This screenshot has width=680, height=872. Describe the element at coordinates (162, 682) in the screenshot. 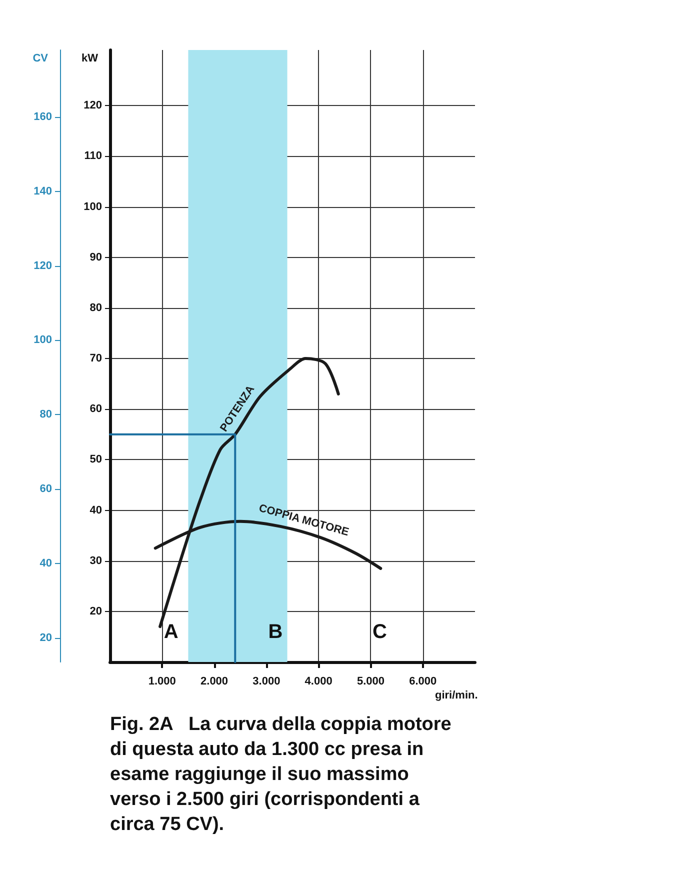

I see `x-tick-label: 1.000` at that location.